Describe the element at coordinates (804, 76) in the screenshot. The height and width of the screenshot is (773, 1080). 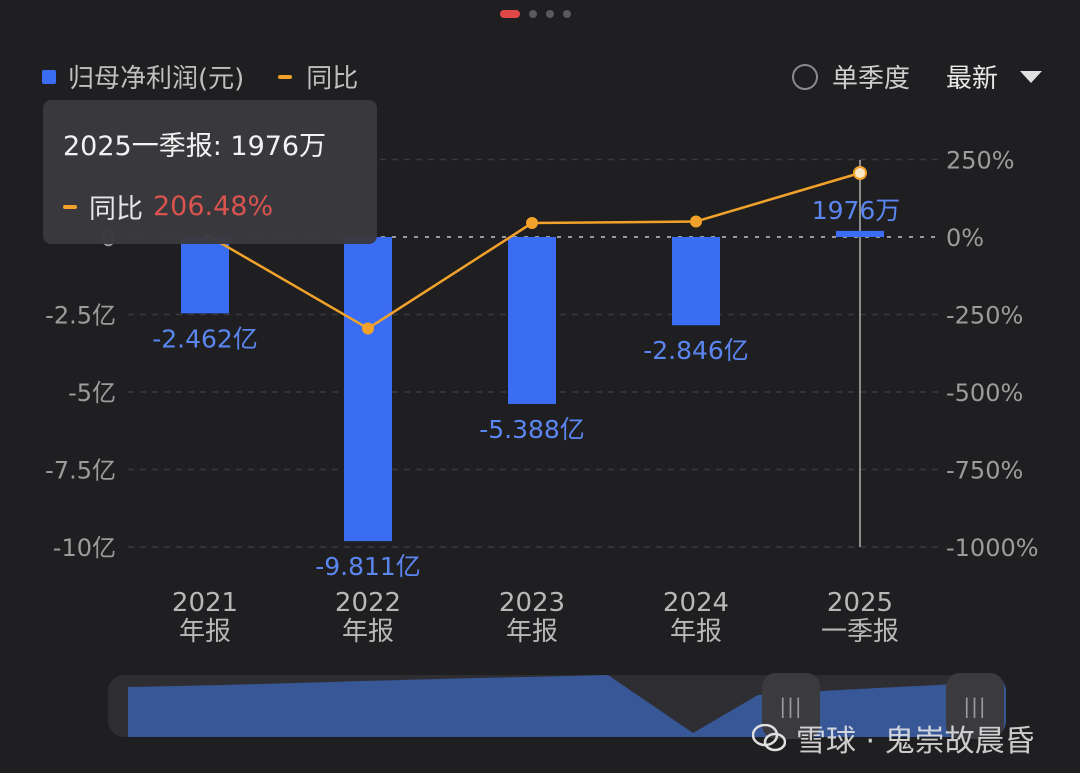
I see `single-quarter-radio` at that location.